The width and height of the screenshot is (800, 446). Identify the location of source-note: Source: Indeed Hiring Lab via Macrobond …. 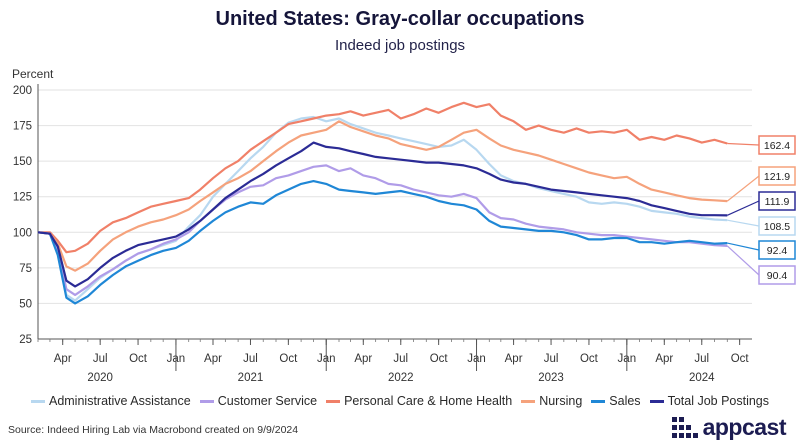
(153, 430).